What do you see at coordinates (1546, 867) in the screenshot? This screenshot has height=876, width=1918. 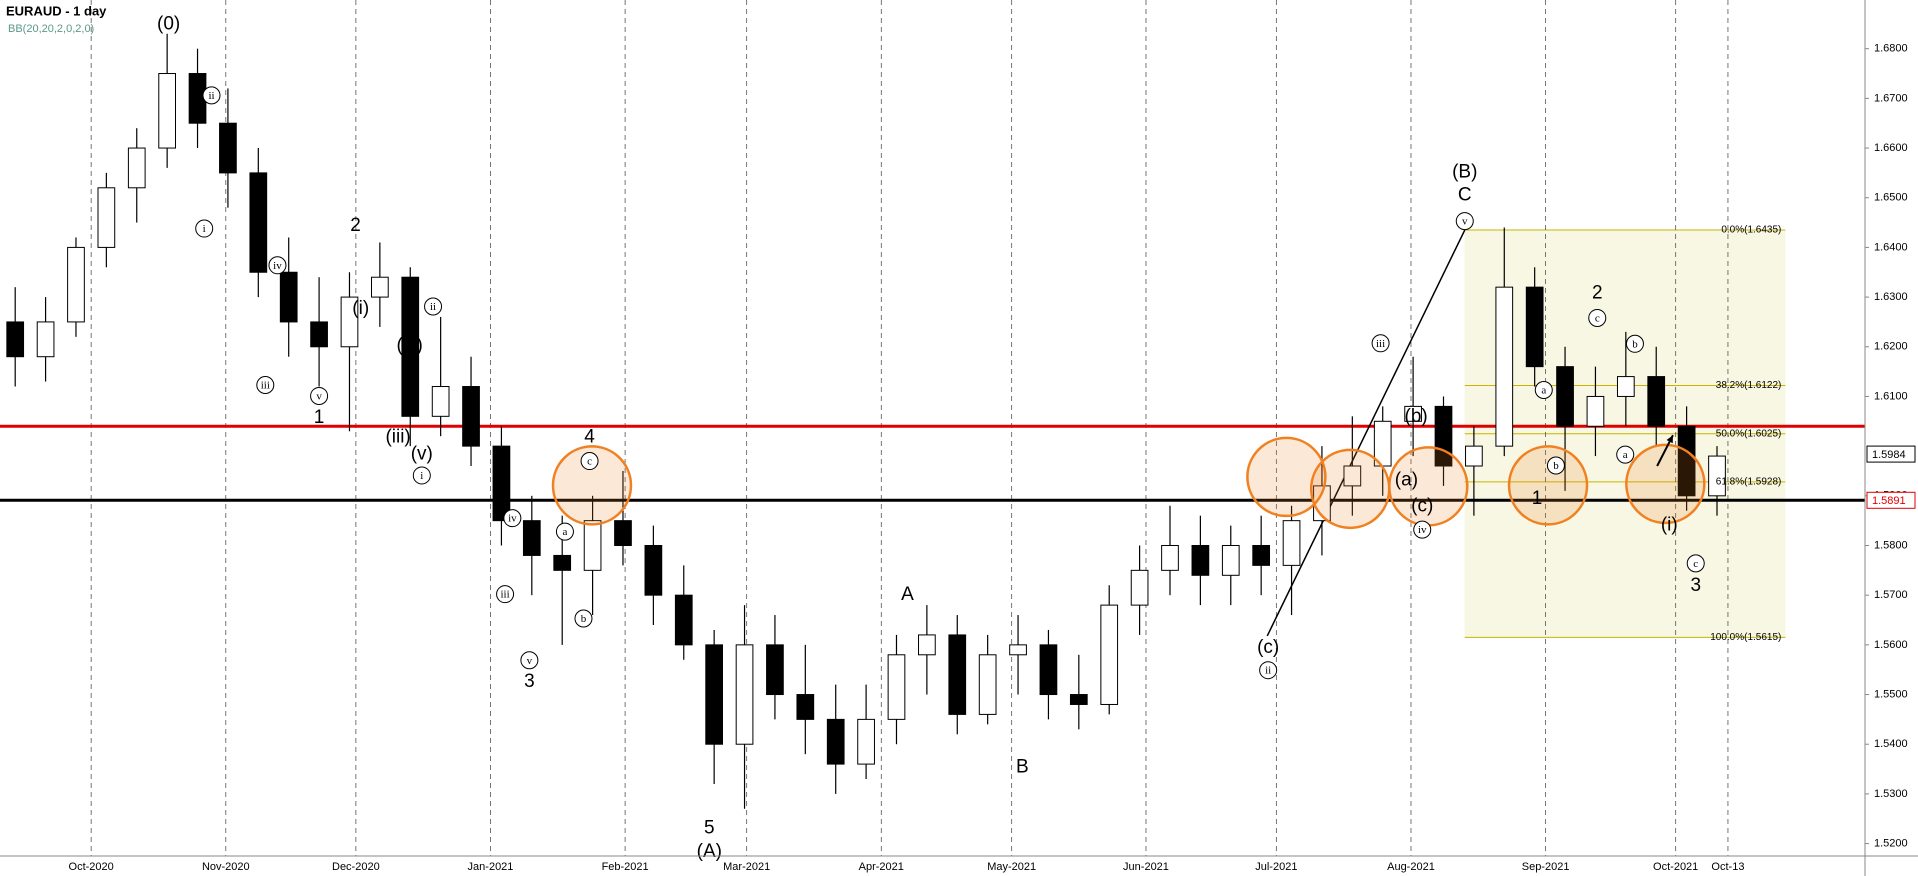 I see `x-tick-label: Sep-2021` at bounding box center [1546, 867].